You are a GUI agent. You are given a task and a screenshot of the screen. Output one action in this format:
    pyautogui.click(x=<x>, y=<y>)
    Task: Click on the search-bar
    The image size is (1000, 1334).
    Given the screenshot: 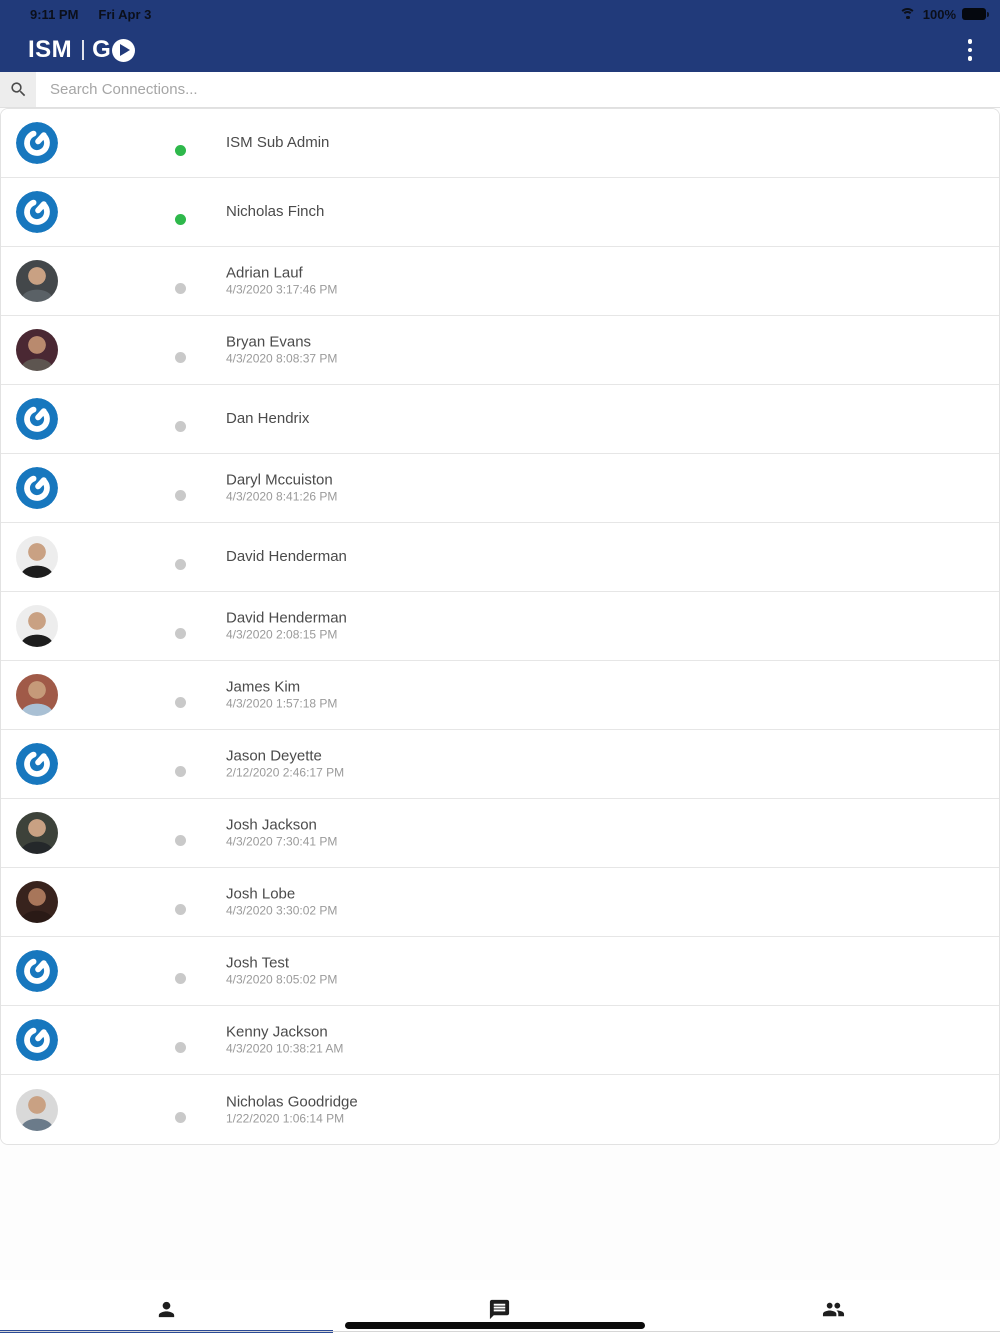 What is the action you would take?
    pyautogui.click(x=500, y=90)
    